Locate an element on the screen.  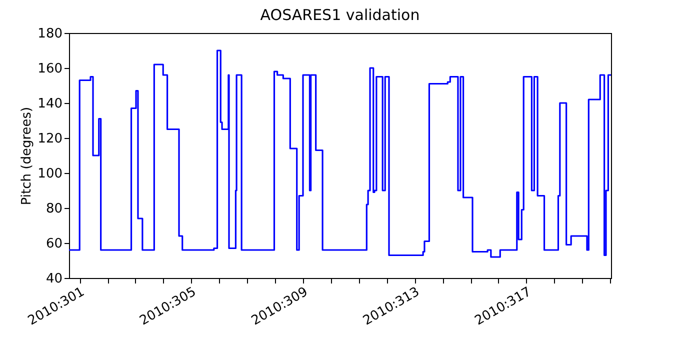
y-tick-label: 40 is located at coordinates (54, 279).